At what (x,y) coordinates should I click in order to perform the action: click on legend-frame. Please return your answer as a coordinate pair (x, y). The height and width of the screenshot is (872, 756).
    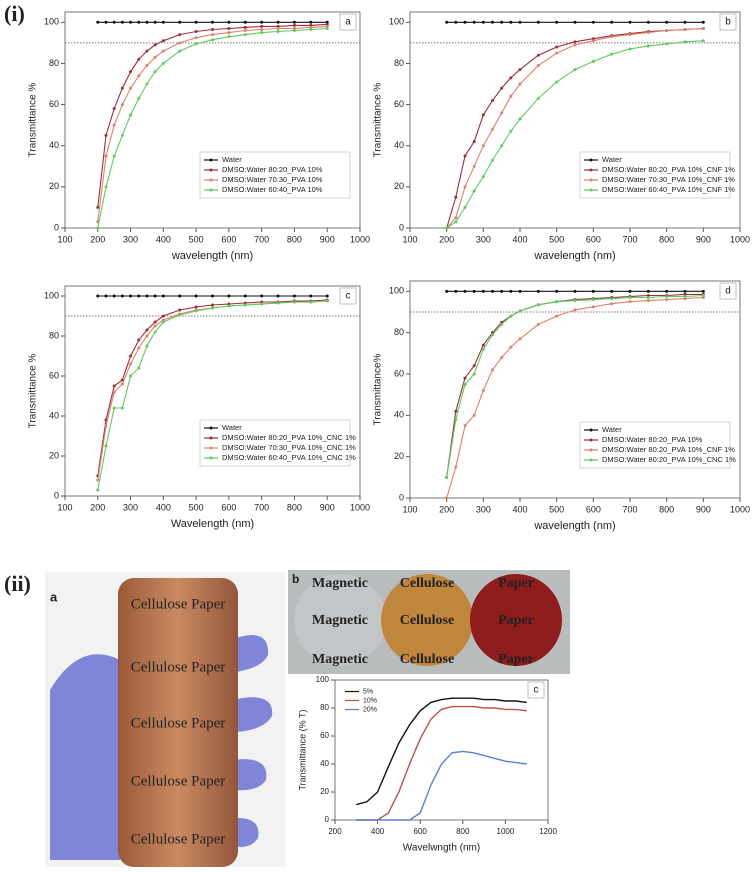
    Looking at the image, I should click on (275, 443).